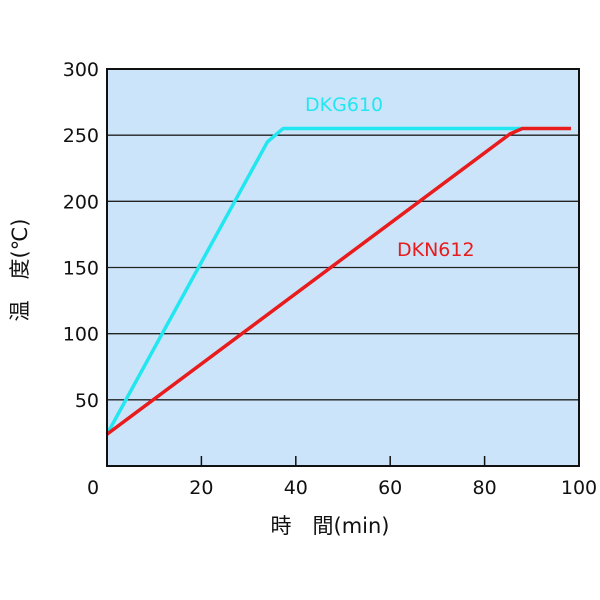 The width and height of the screenshot is (600, 600). I want to click on y-axis-label: 温 度(℃), so click(20, 270).